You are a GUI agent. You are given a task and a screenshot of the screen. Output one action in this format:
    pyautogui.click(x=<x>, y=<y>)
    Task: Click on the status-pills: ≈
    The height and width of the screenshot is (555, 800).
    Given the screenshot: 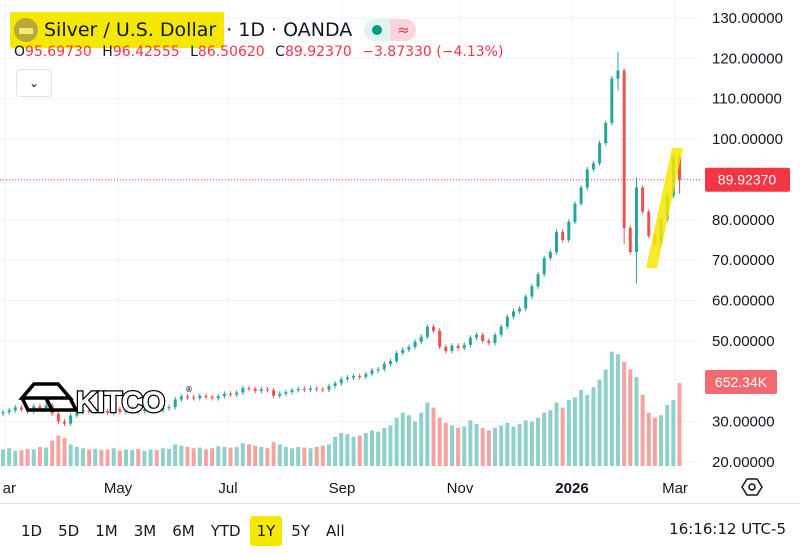 What is the action you would take?
    pyautogui.click(x=390, y=30)
    